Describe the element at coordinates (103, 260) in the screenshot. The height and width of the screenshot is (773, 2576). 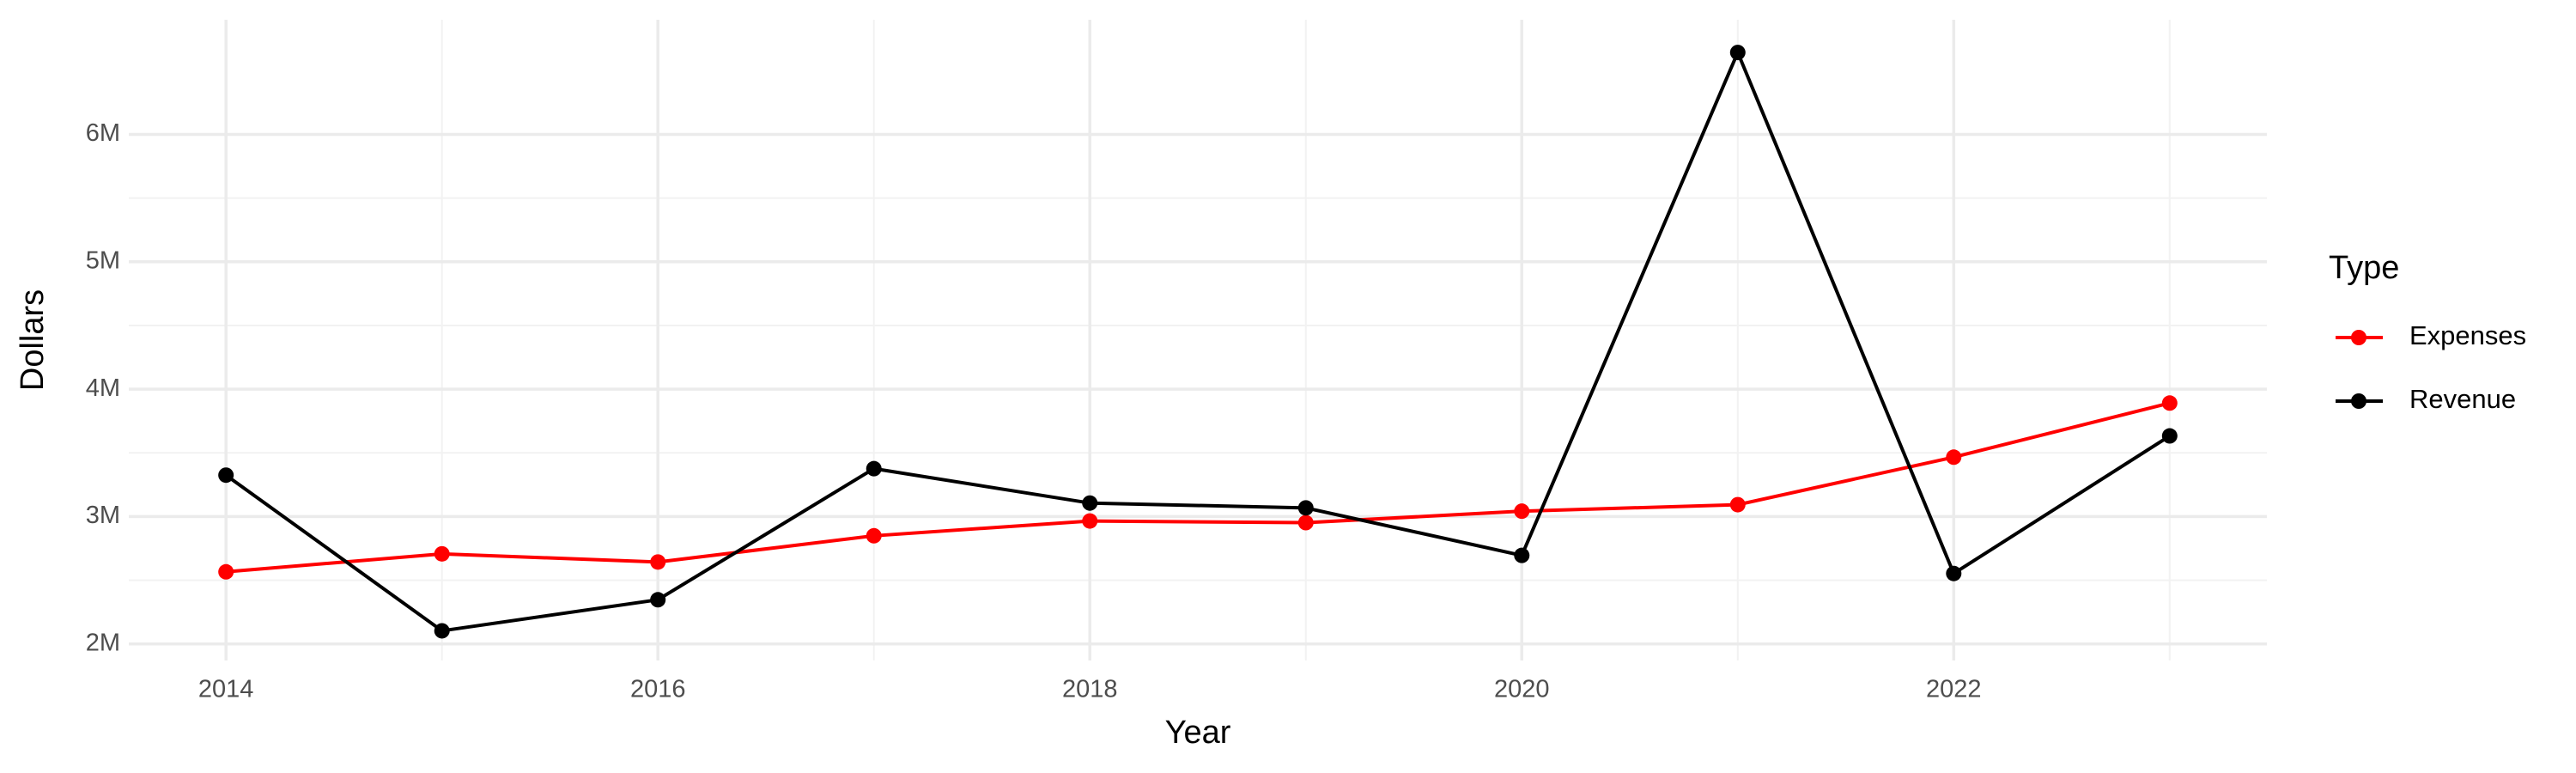
I see `y-tick-label: 5M` at that location.